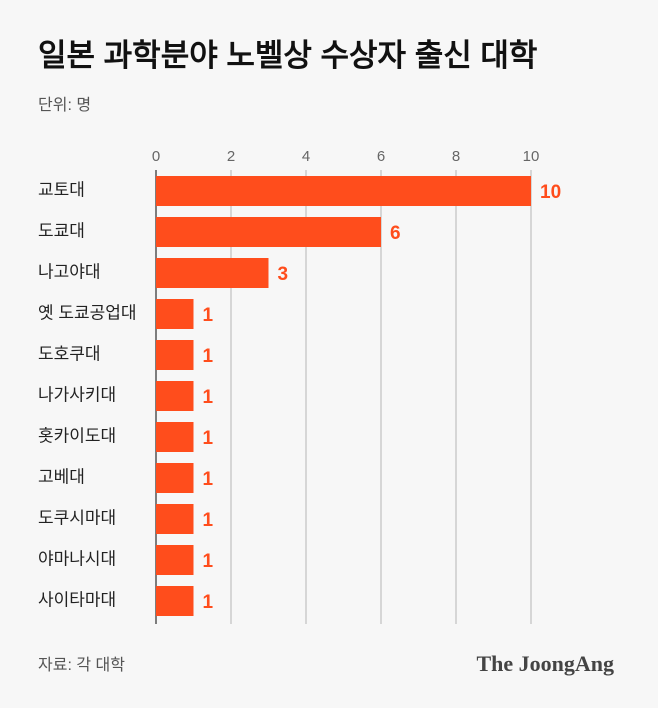 The image size is (658, 708). I want to click on x-tick-label: 2, so click(231, 156).